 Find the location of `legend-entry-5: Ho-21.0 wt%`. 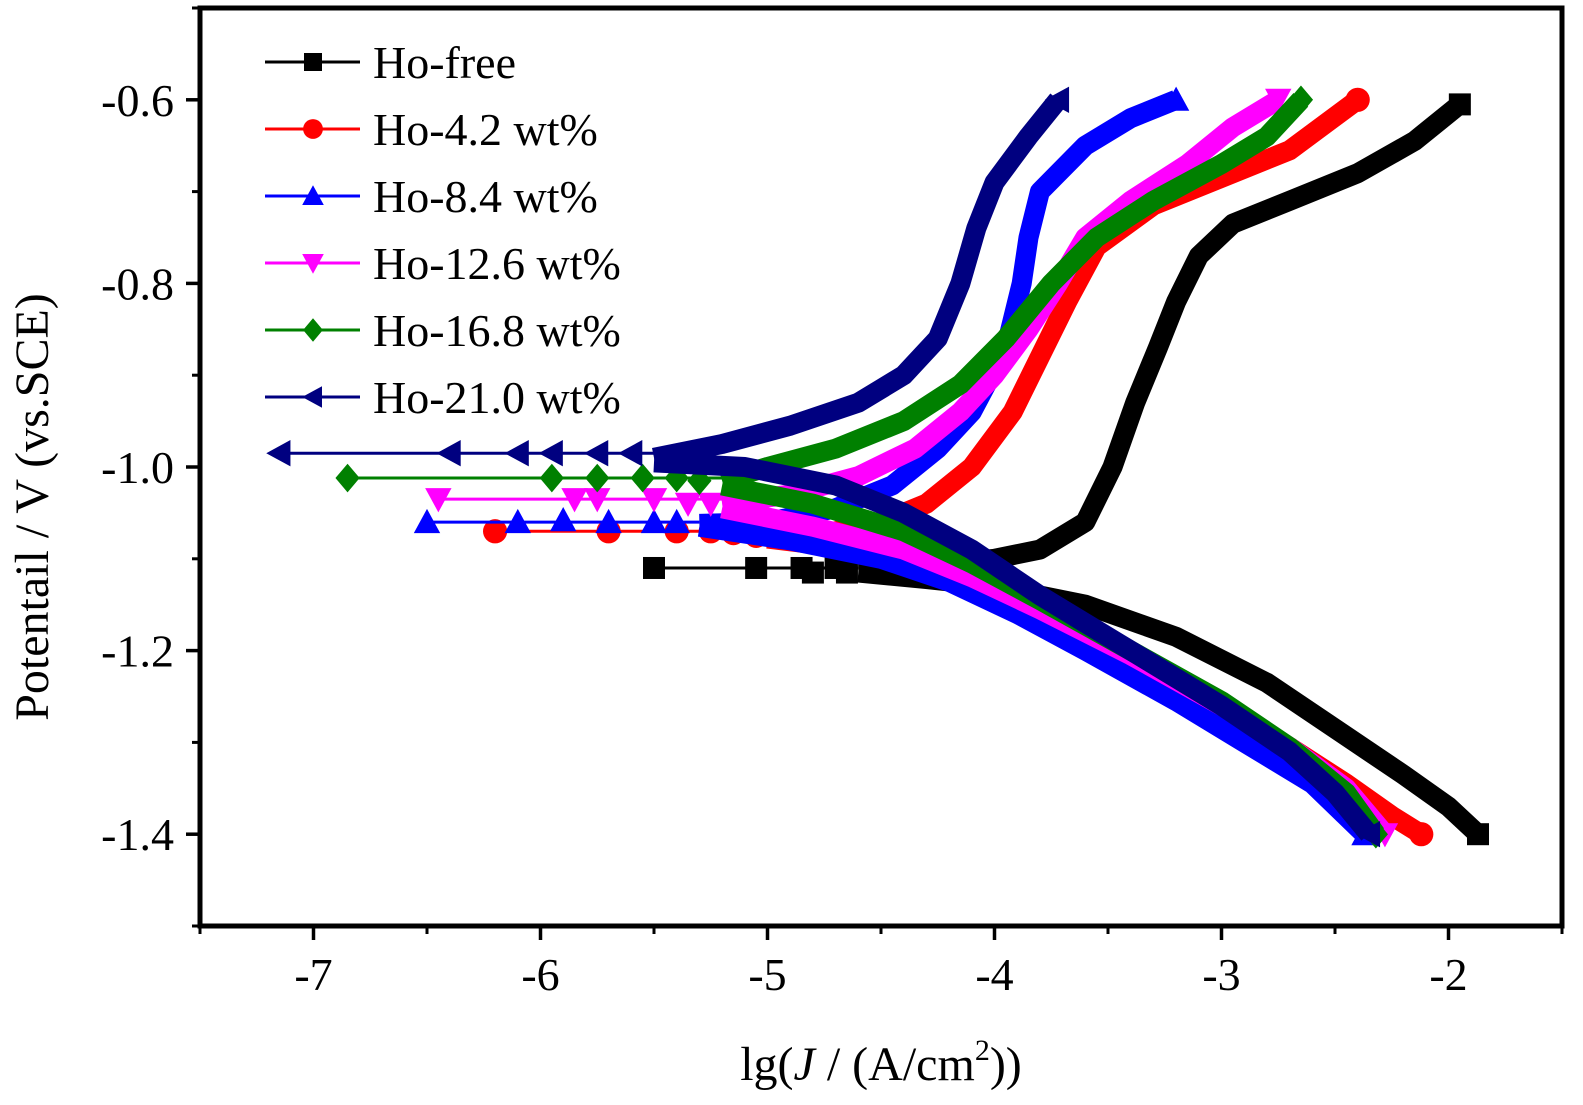

legend-entry-5: Ho-21.0 wt% is located at coordinates (443, 397).